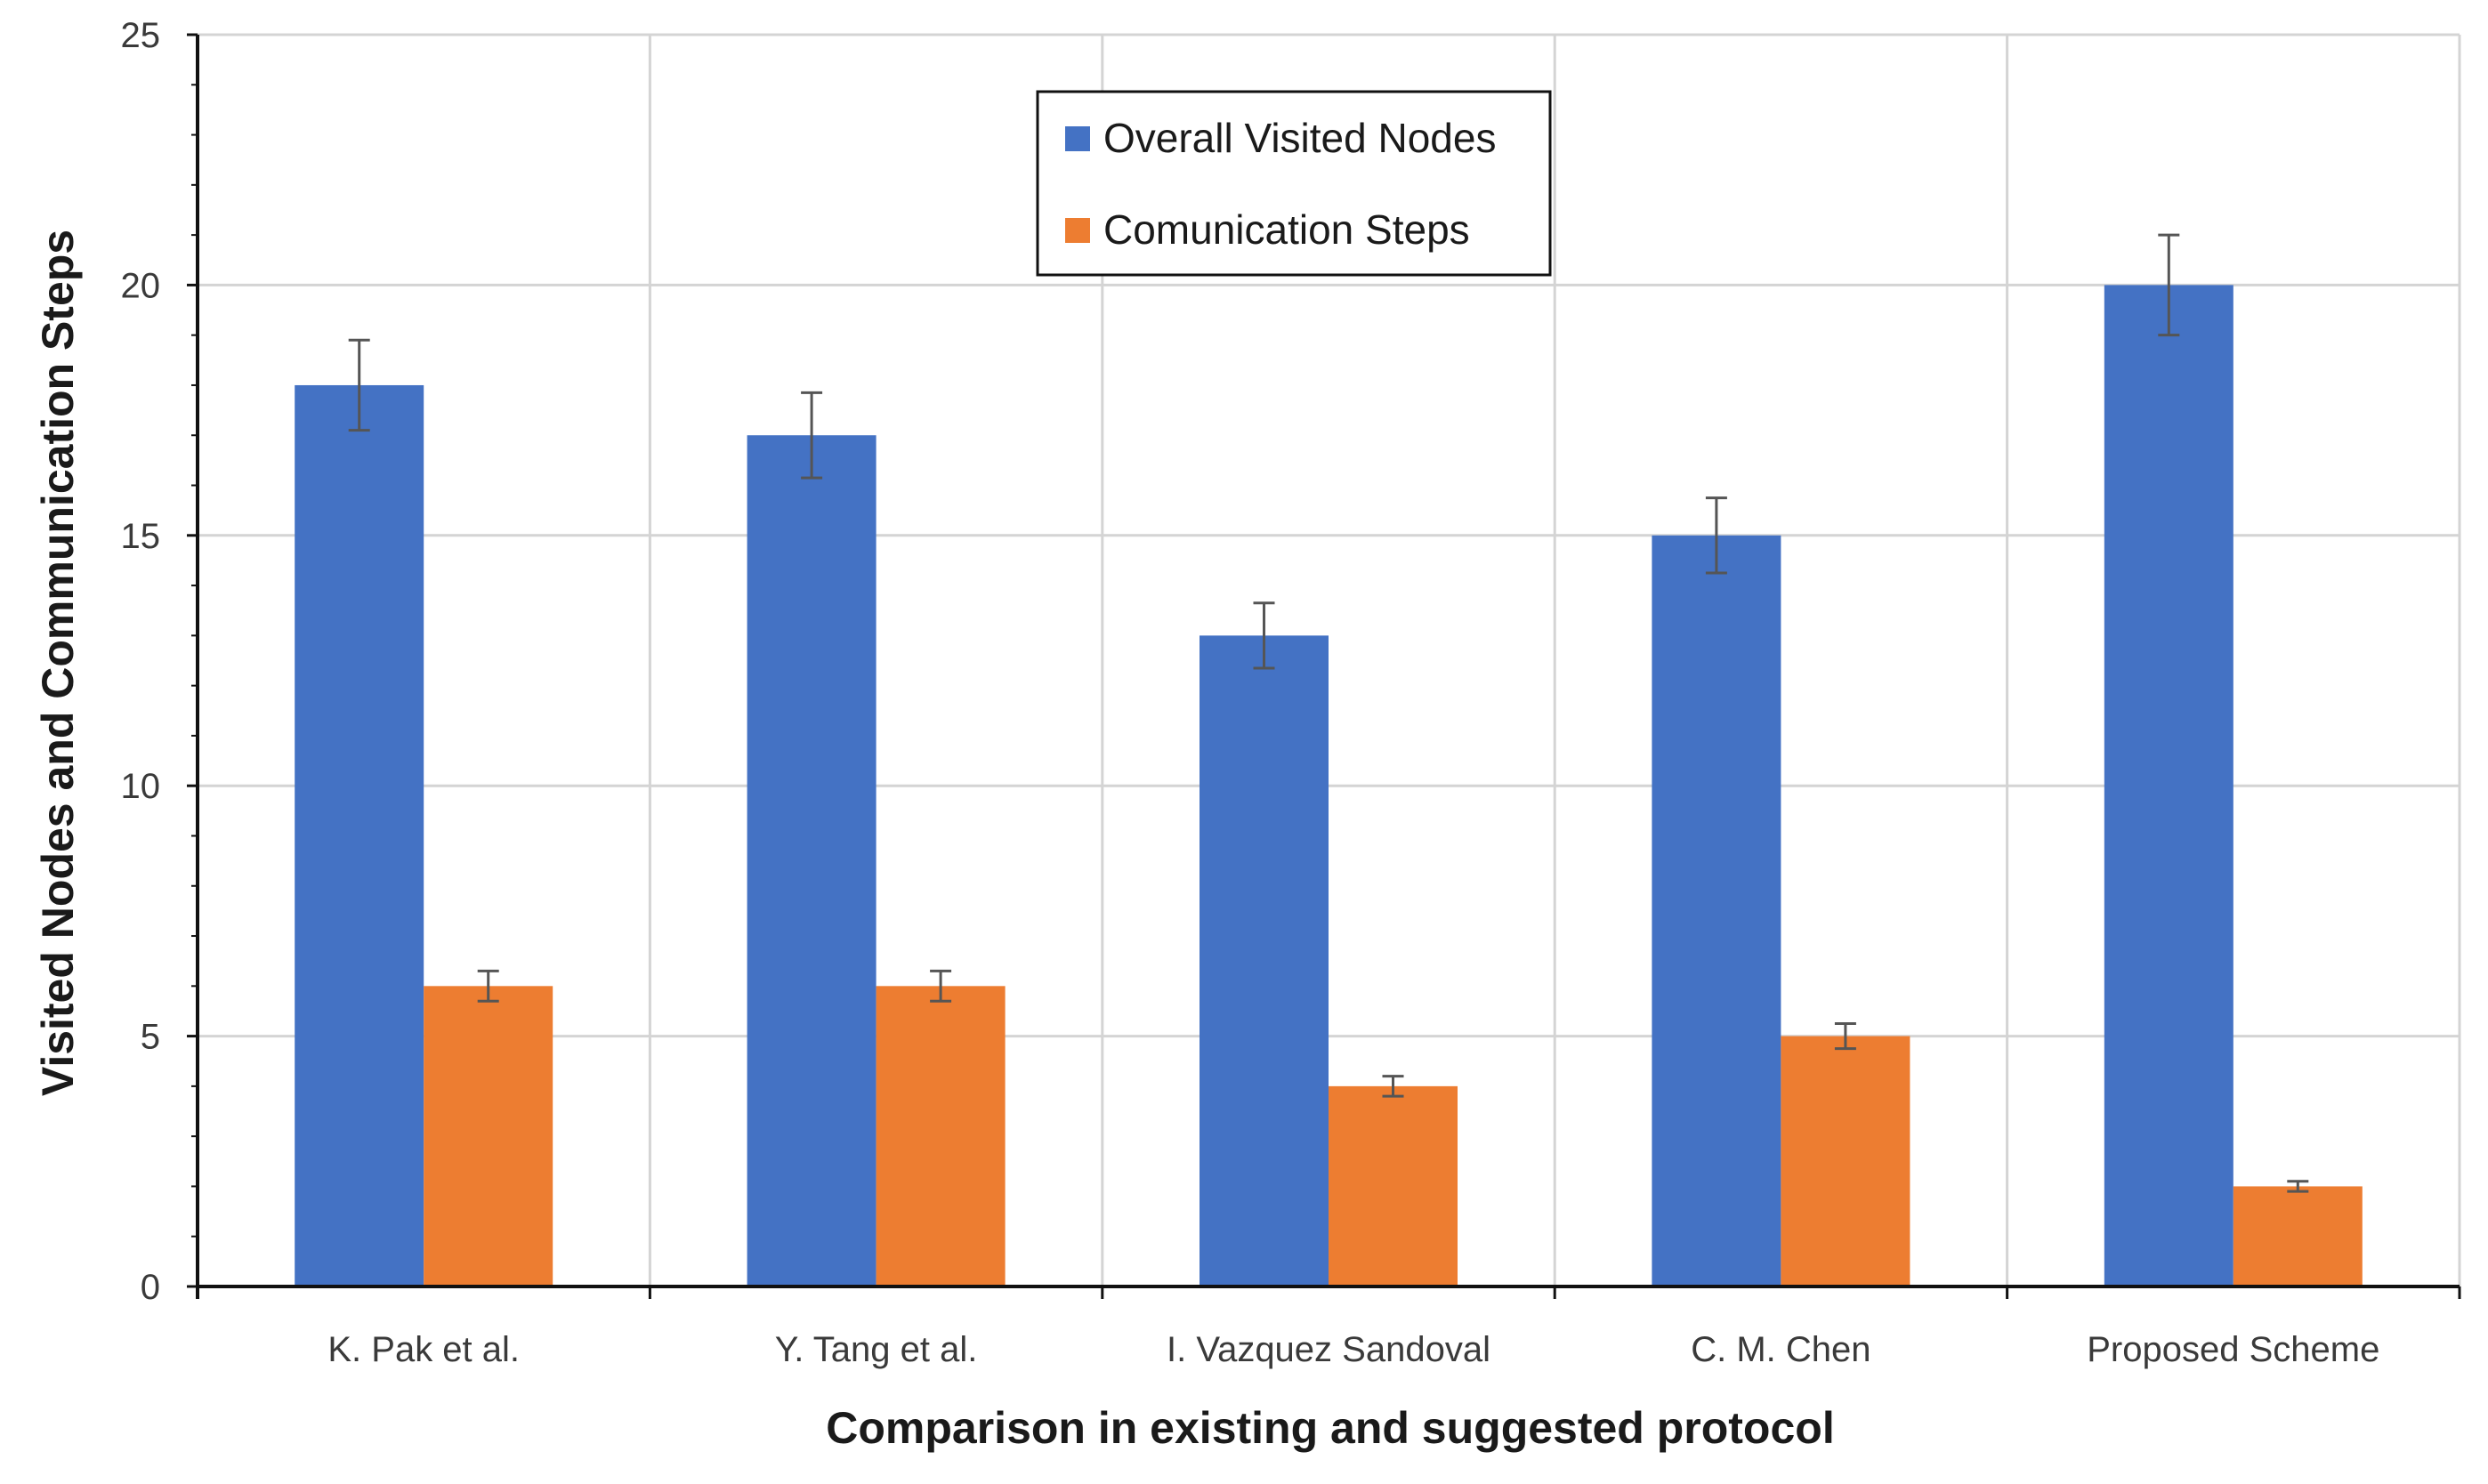 The height and width of the screenshot is (1484, 2488). I want to click on bar-comunication-steps-c-m-chen, so click(1845, 1161).